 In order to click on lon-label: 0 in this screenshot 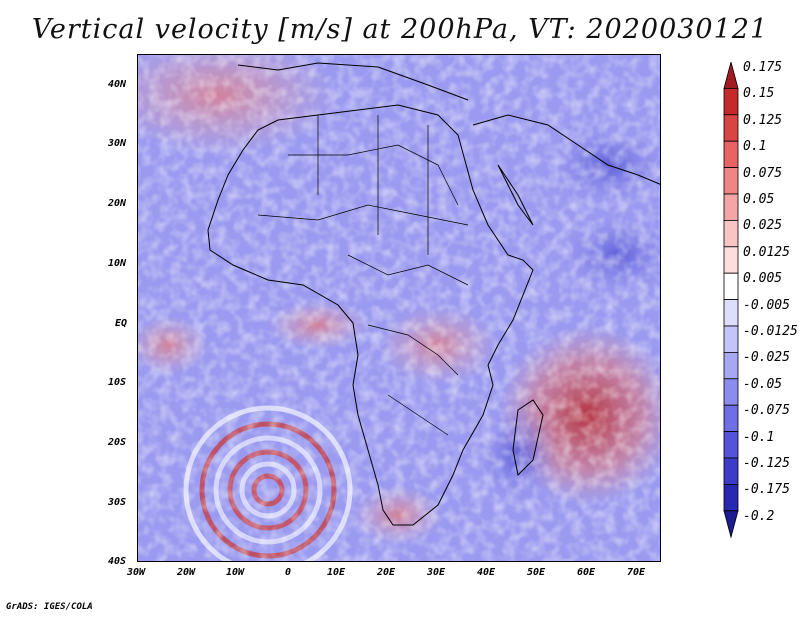, I will do `click(288, 572)`.